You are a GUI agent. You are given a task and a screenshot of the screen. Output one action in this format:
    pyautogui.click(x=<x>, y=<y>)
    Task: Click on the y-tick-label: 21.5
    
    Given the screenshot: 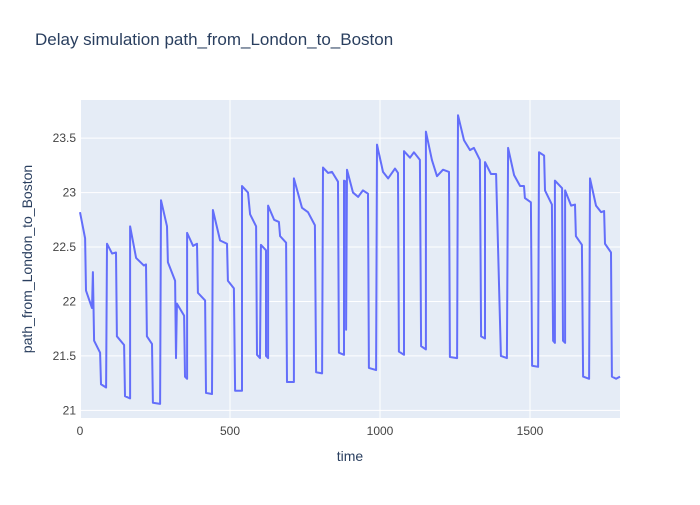 What is the action you would take?
    pyautogui.click(x=65, y=356)
    